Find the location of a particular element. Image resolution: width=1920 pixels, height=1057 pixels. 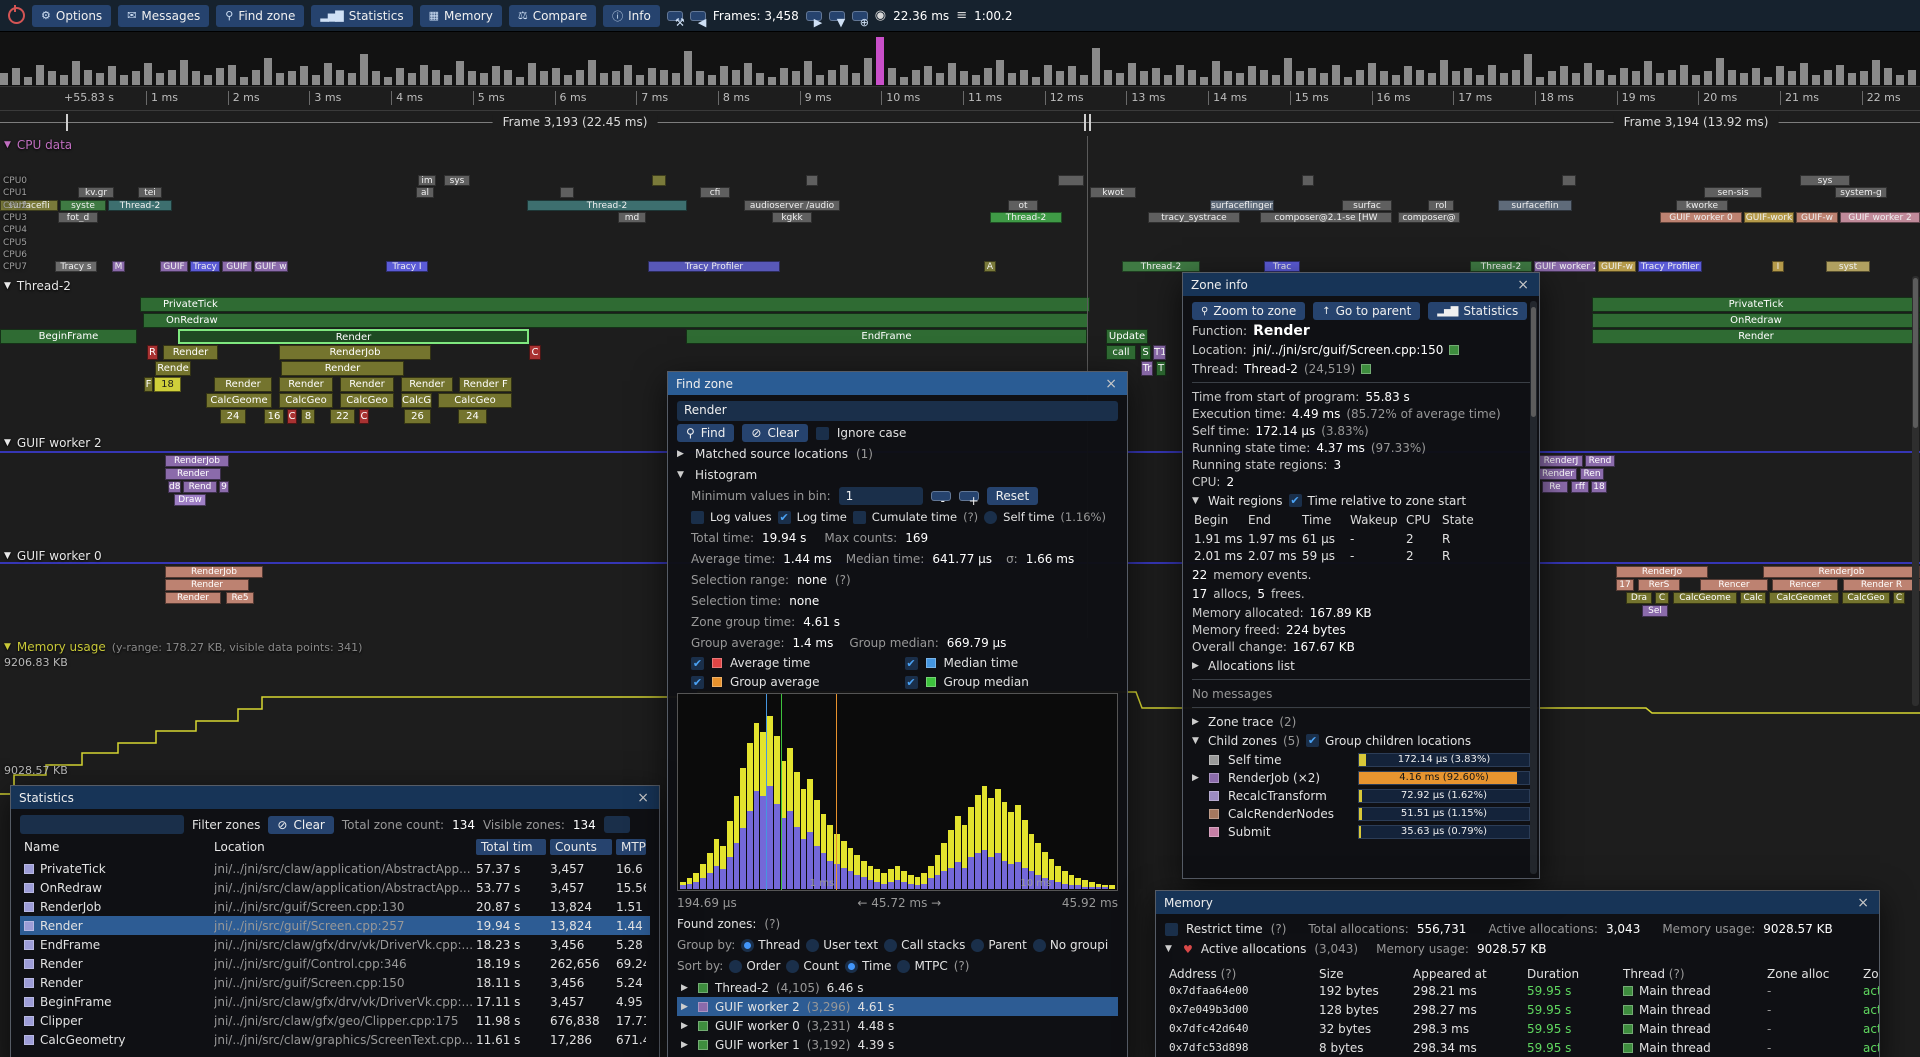

timeline-zone: 24 is located at coordinates (233, 416).